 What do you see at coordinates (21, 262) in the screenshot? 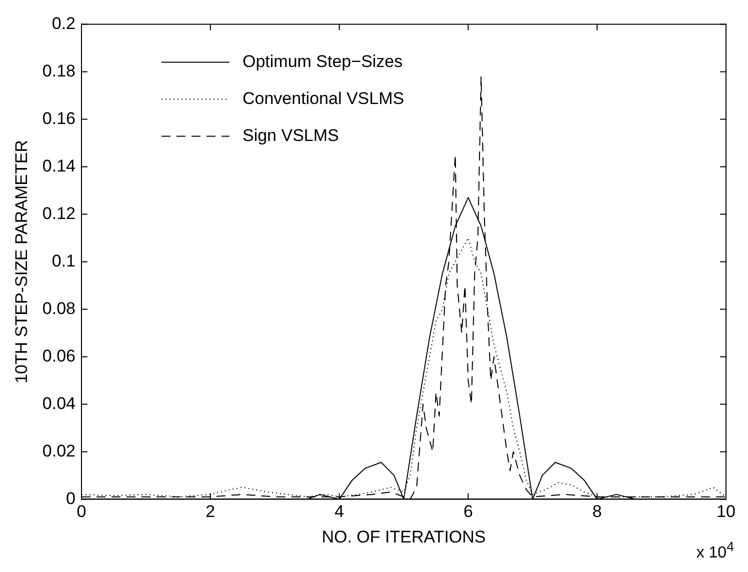
I see `y-axis-title: 10TH STEP-SIZE PARAMETER` at bounding box center [21, 262].